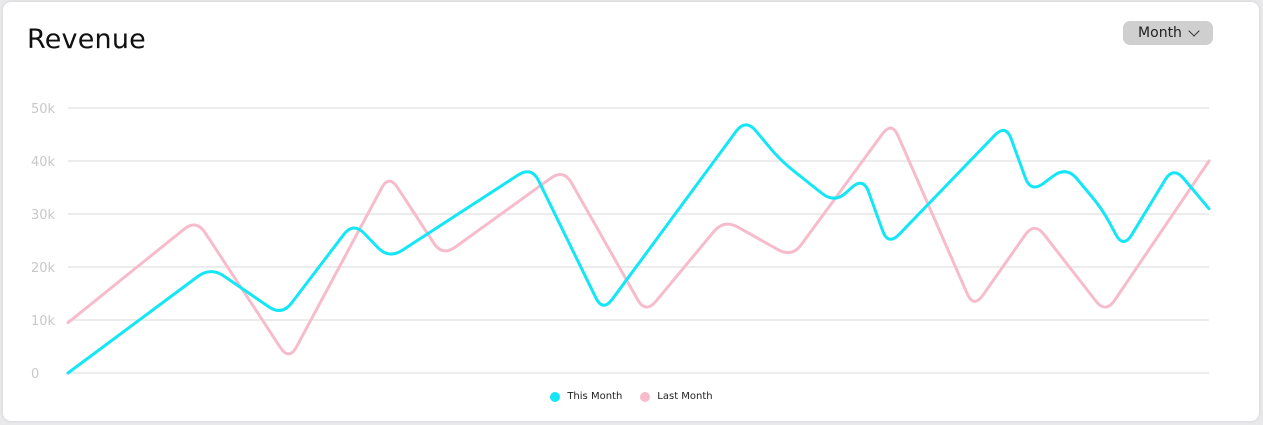  I want to click on period-dropdown-label: Month, so click(1160, 33).